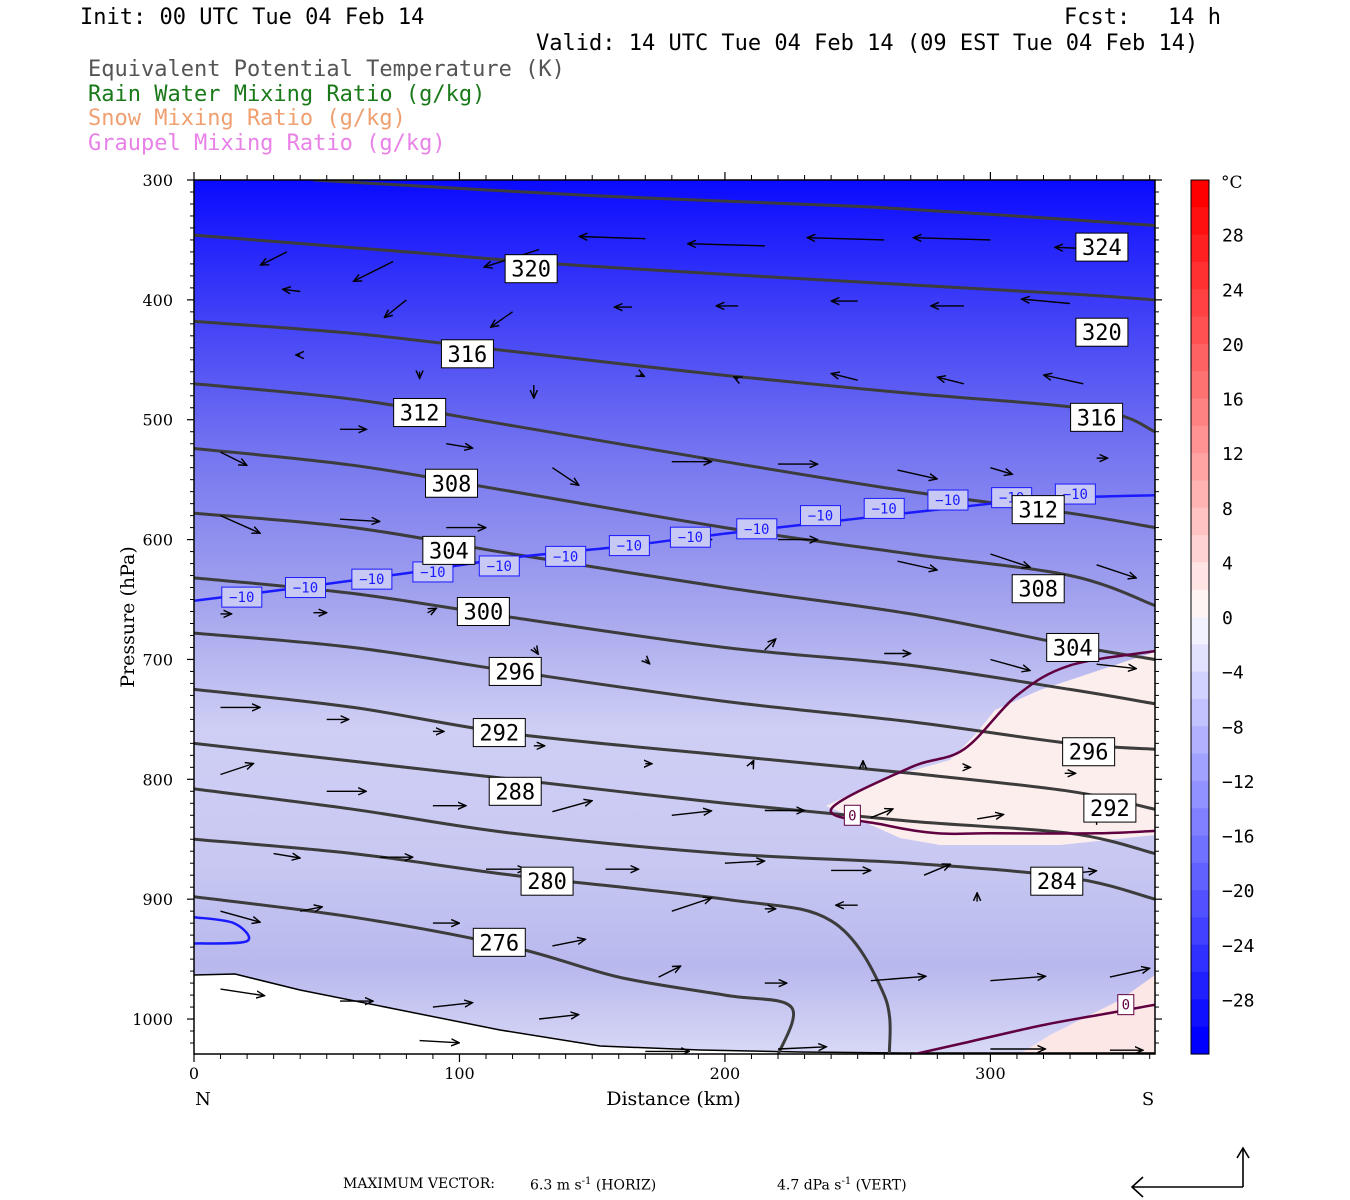 The width and height of the screenshot is (1350, 1200). What do you see at coordinates (990, 748) in the screenshot?
I see `warm-region-fill` at bounding box center [990, 748].